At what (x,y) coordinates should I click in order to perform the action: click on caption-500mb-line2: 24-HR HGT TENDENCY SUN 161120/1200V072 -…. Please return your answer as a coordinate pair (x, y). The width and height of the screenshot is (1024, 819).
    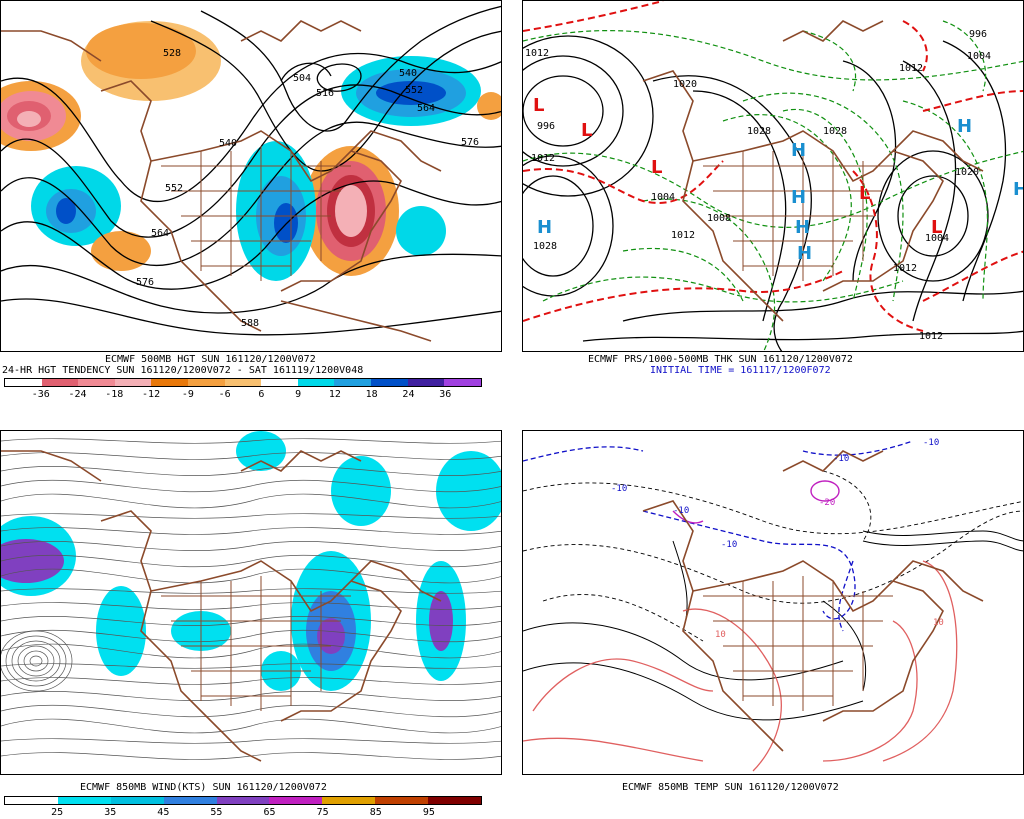
    Looking at the image, I should click on (183, 370).